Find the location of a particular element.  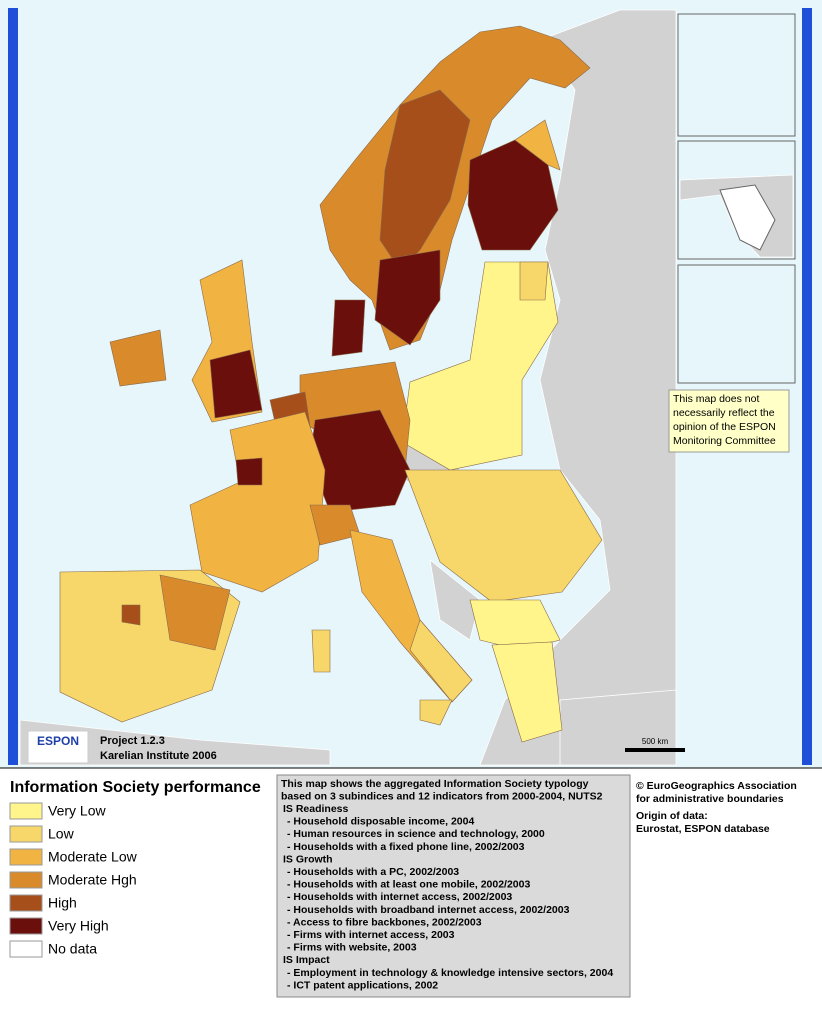

legend-label: Very High is located at coordinates (78, 926).